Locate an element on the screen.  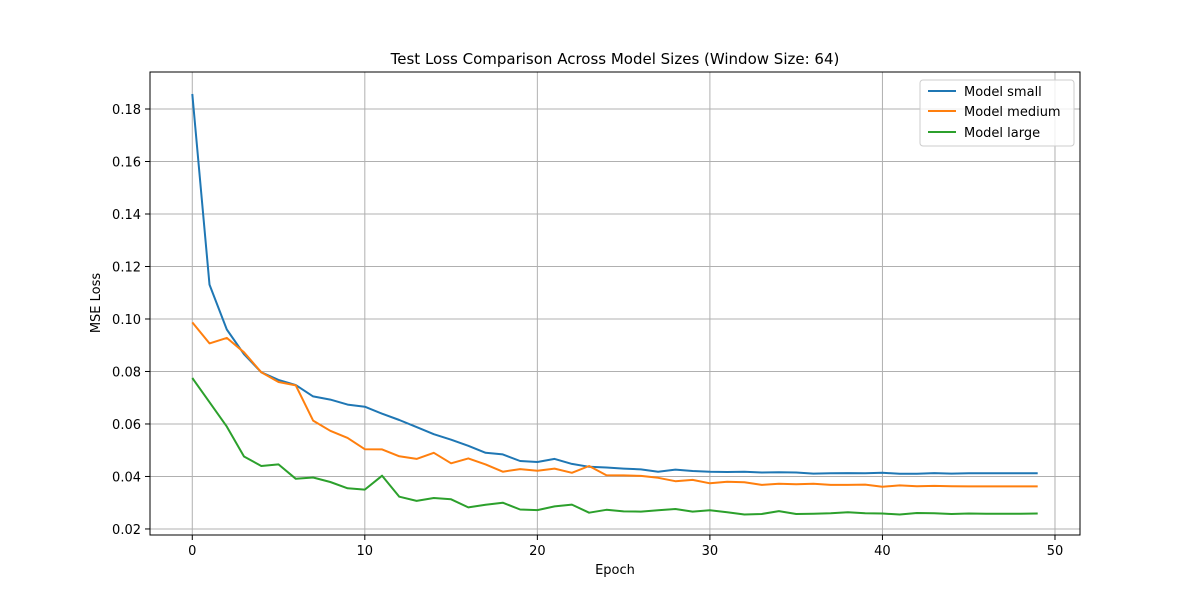
legend-box is located at coordinates (997, 113).